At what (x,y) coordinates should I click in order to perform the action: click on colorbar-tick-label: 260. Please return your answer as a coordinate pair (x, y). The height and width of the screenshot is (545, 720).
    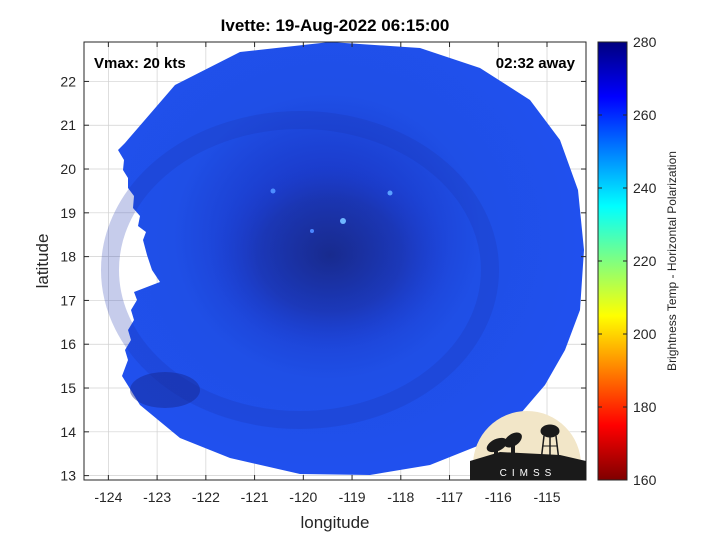
    Looking at the image, I should click on (645, 115).